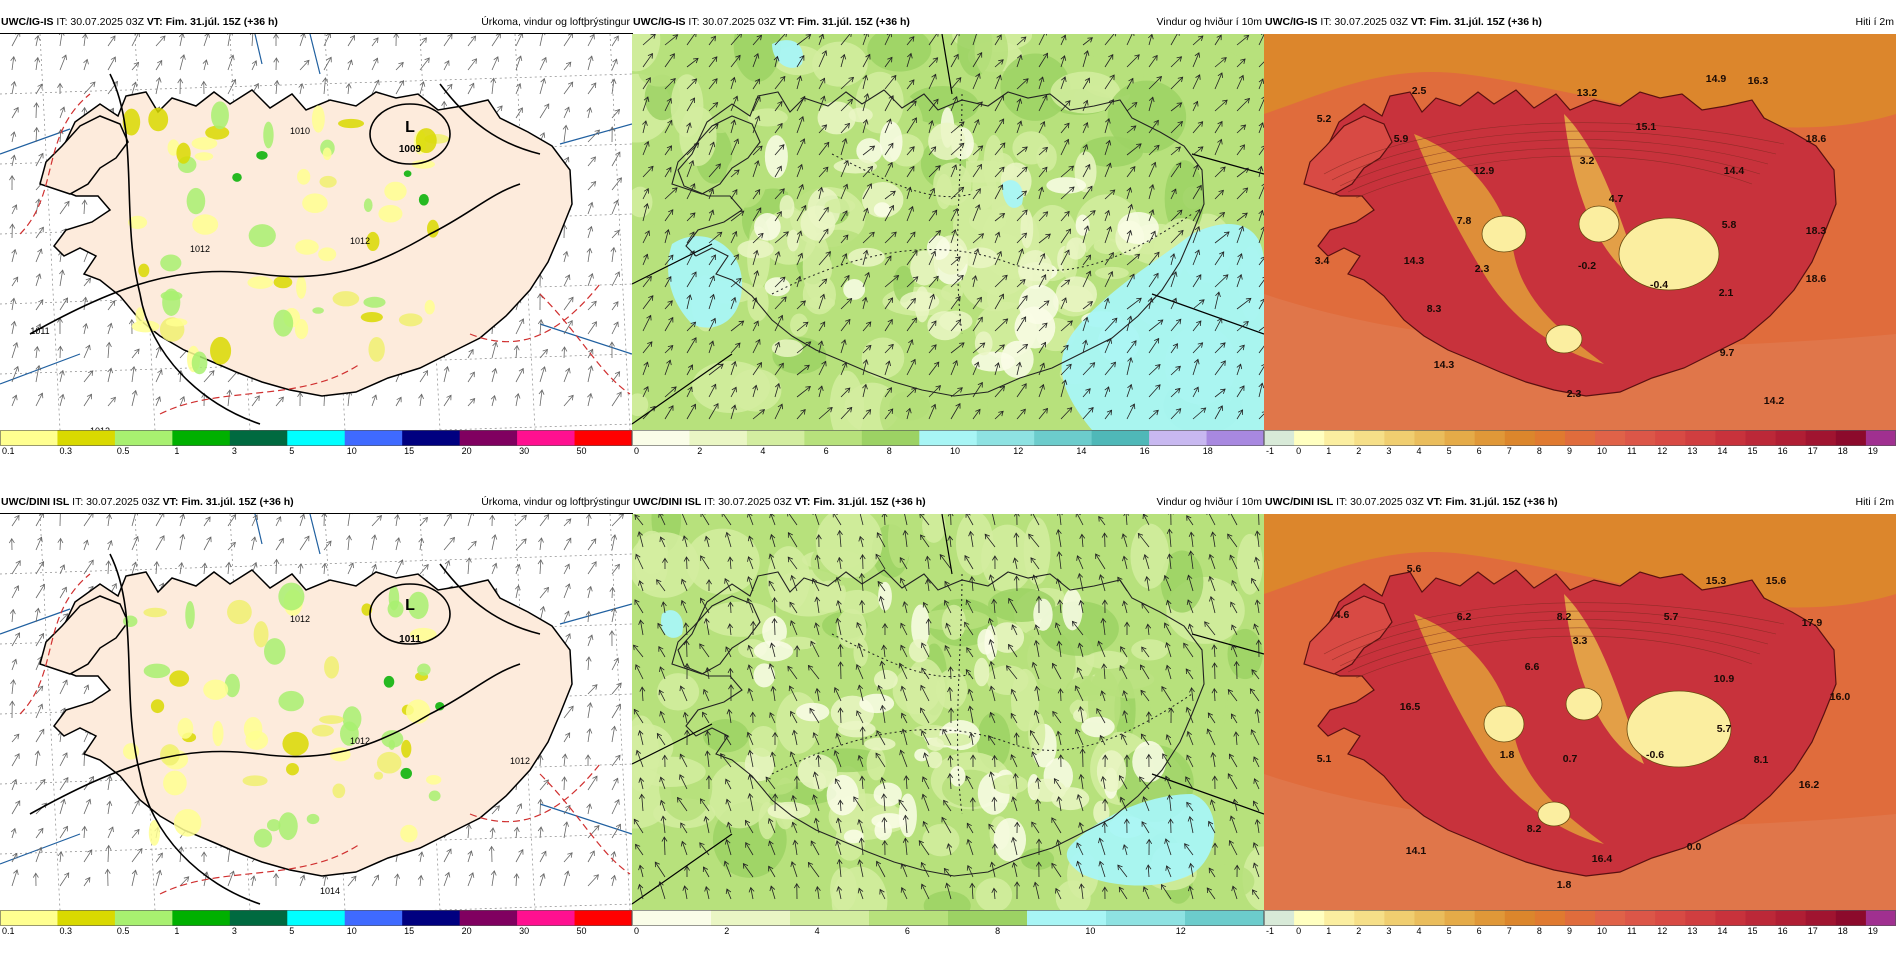 The height and width of the screenshot is (956, 1900). I want to click on scale-tick-label: 20, so click(467, 931).